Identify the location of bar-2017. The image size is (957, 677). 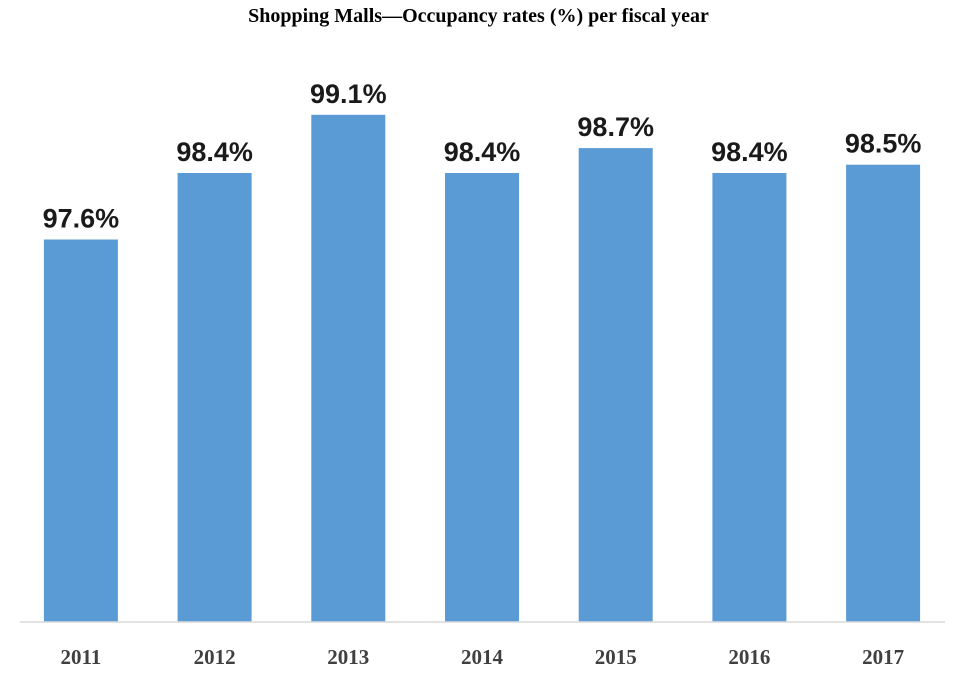
(883, 393).